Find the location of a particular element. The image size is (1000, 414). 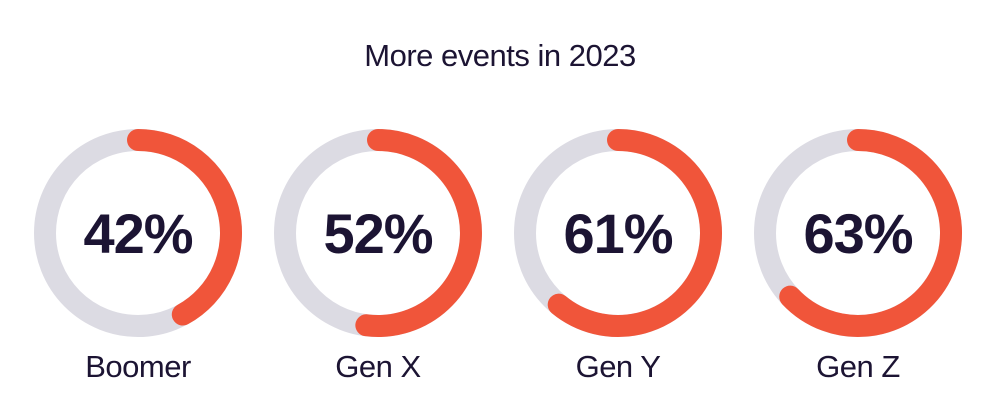

category-label-gen-x: Gen X is located at coordinates (378, 366).